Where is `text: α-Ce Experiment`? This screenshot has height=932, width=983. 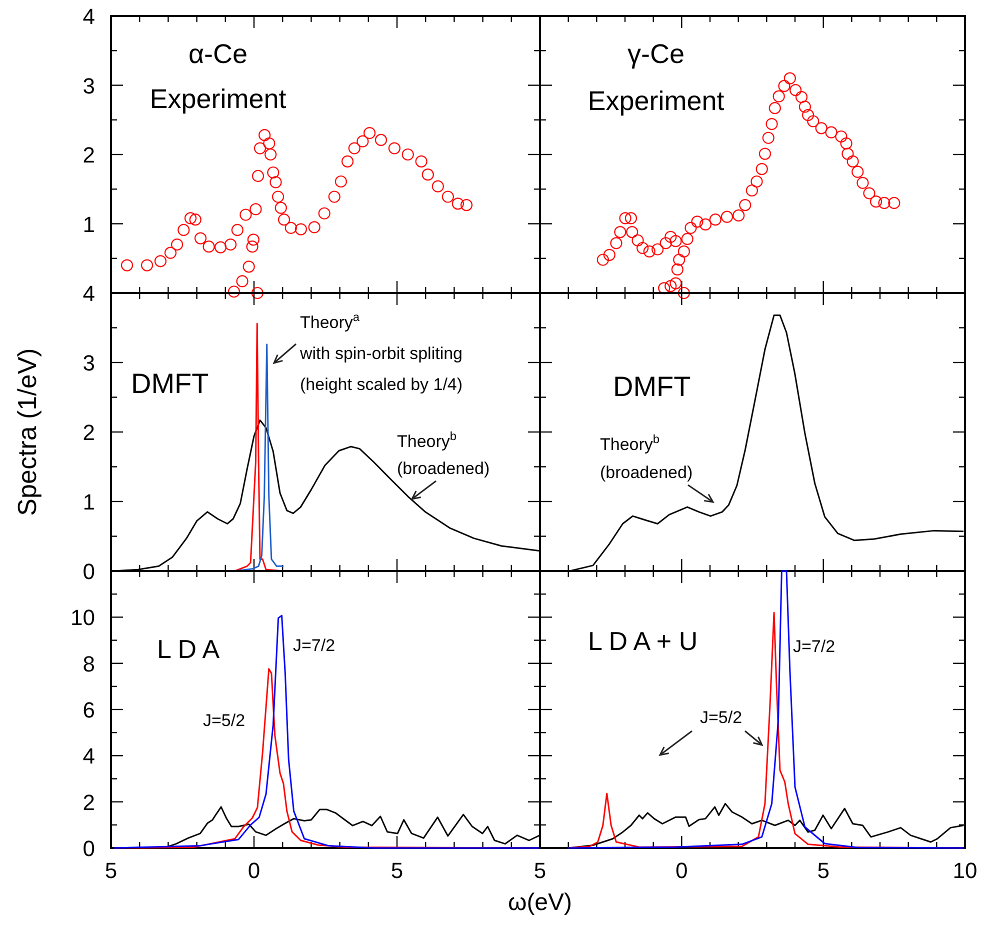 text: α-Ce Experiment is located at coordinates (218, 76).